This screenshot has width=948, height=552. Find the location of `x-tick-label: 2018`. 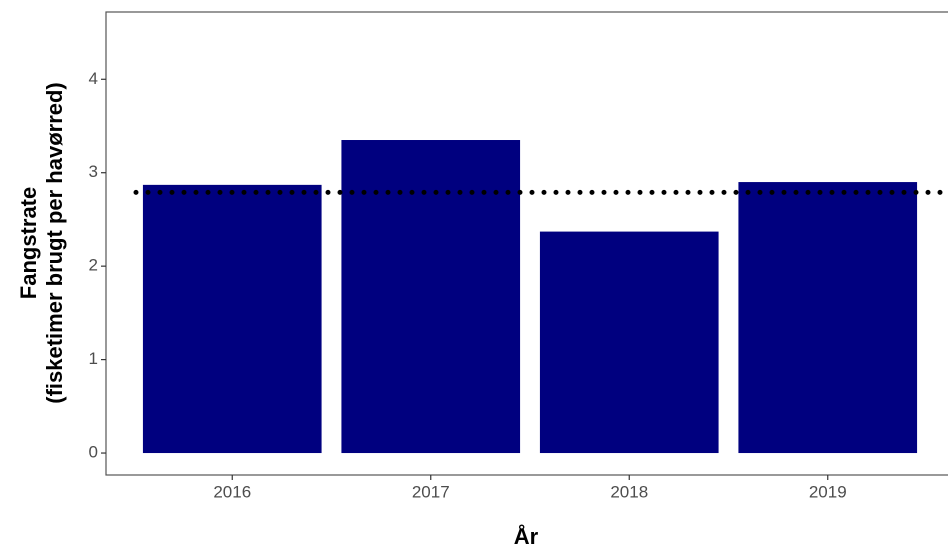

x-tick-label: 2018 is located at coordinates (629, 491).